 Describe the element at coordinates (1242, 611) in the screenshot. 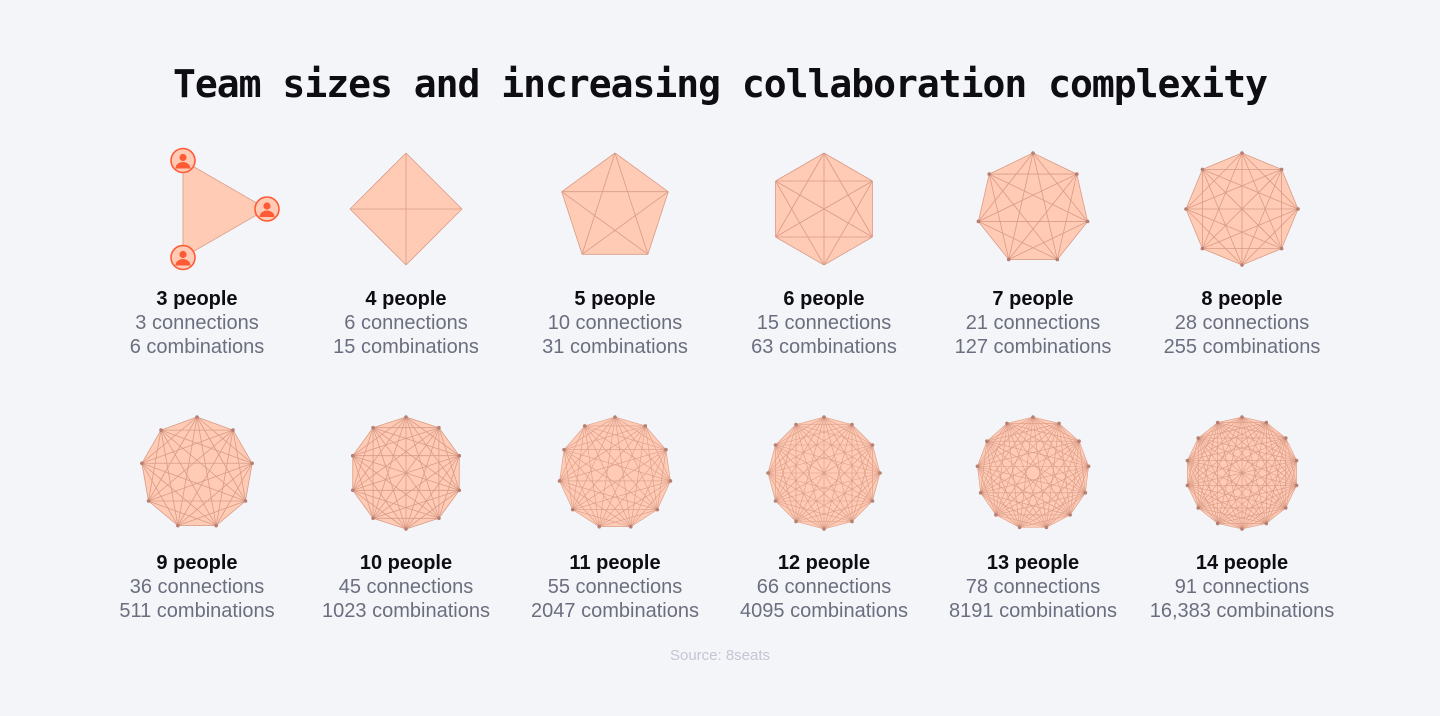

I see `combinations-label: 16,383 combinations` at that location.